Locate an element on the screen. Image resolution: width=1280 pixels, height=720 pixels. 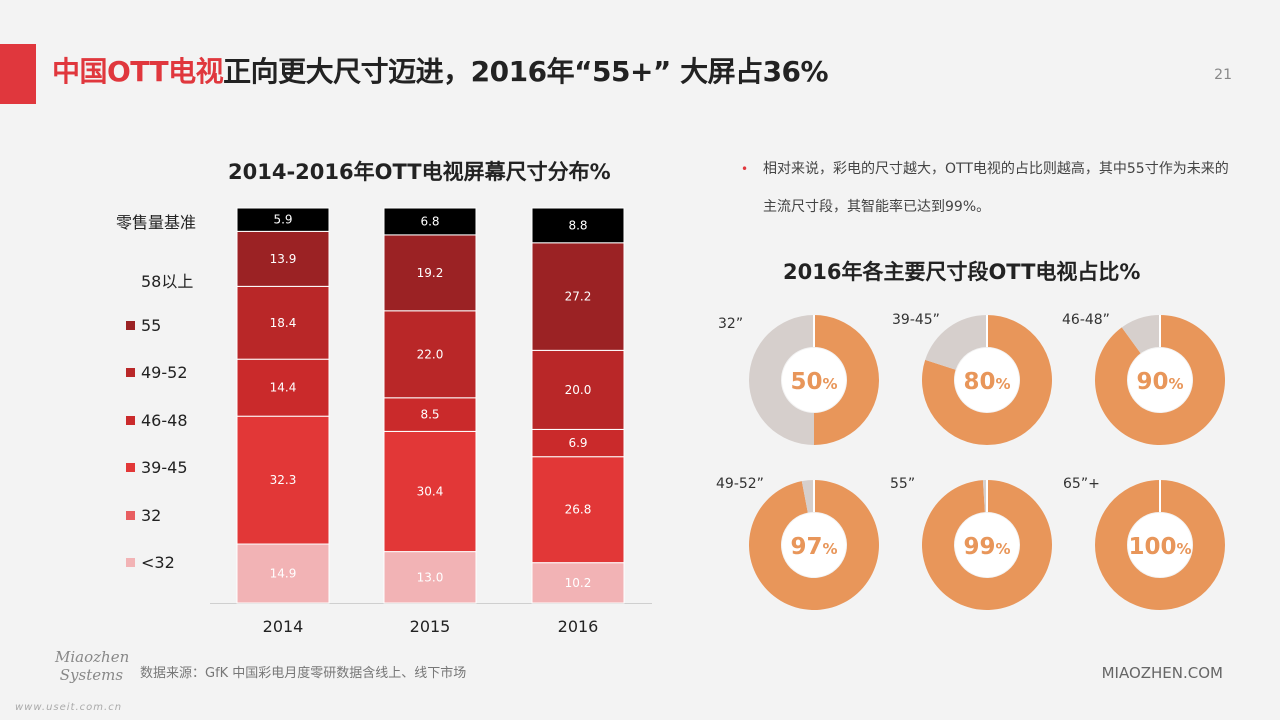
page-title-highlight: 中国OTT电视 is located at coordinates (138, 71).